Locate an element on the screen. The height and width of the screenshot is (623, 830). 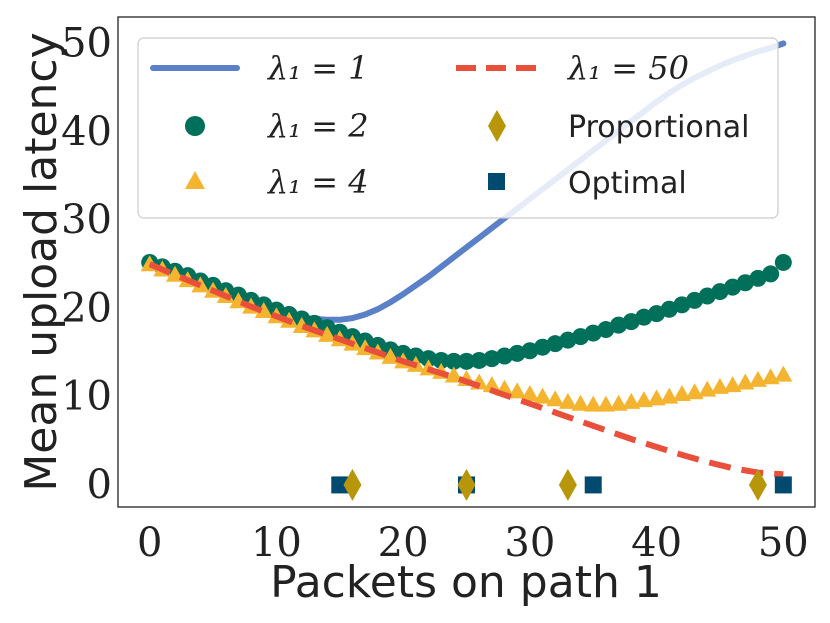
legend-item-lambda50: λ₁ = 50 is located at coordinates (572, 68).